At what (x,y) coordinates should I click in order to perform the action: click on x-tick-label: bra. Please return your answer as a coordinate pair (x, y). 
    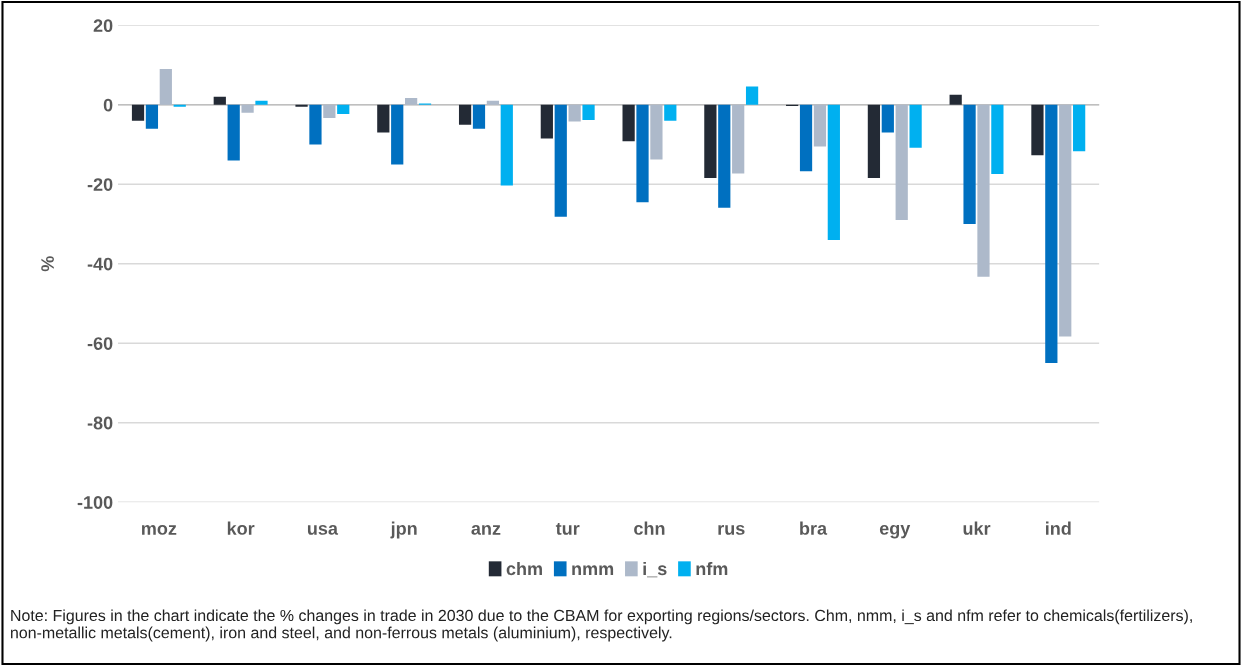
    Looking at the image, I should click on (814, 528).